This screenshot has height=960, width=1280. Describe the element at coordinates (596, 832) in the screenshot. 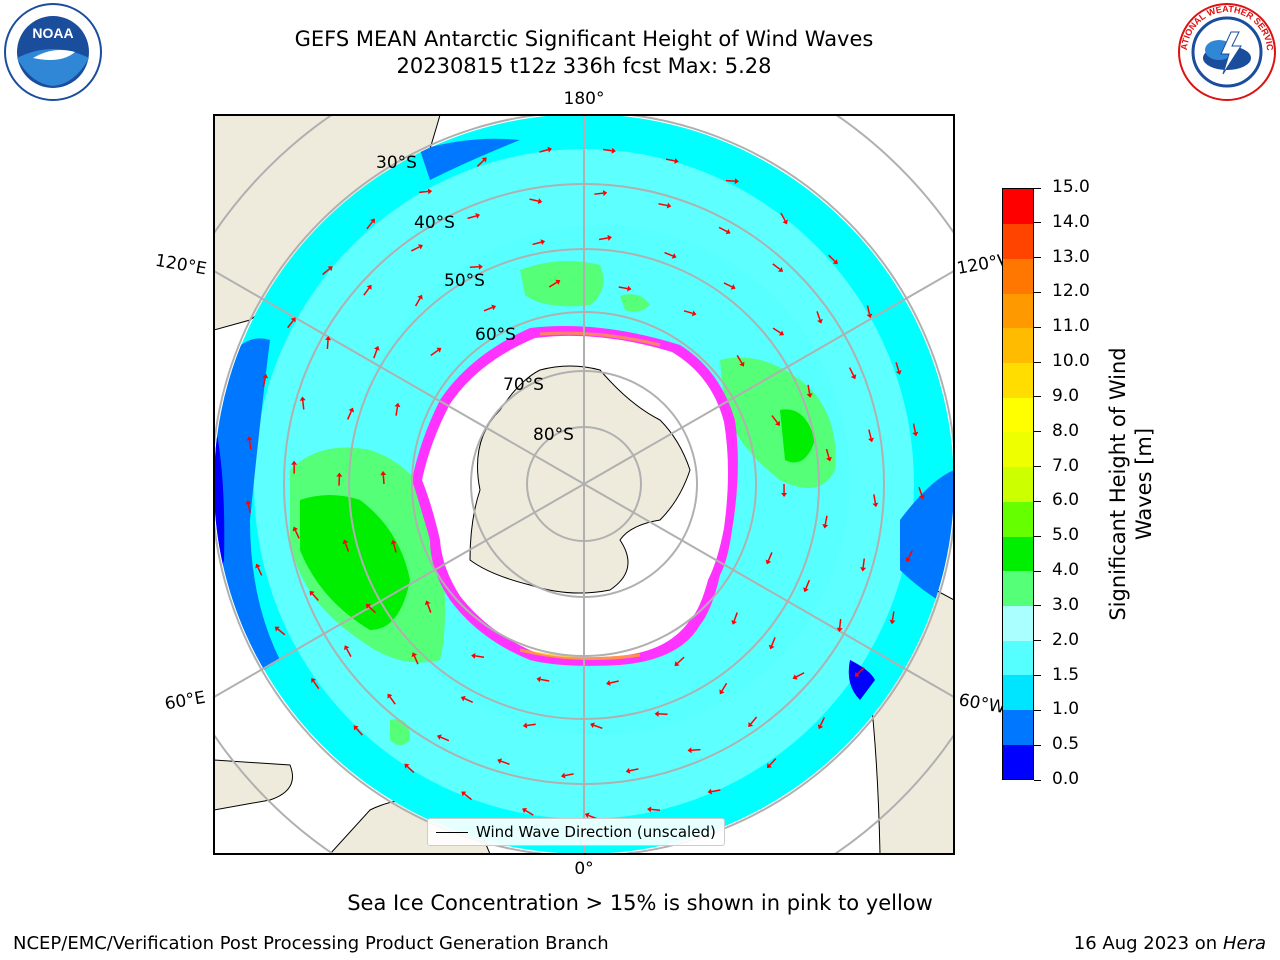

I see `legend-label: Wind Wave Direction (unscaled)` at that location.